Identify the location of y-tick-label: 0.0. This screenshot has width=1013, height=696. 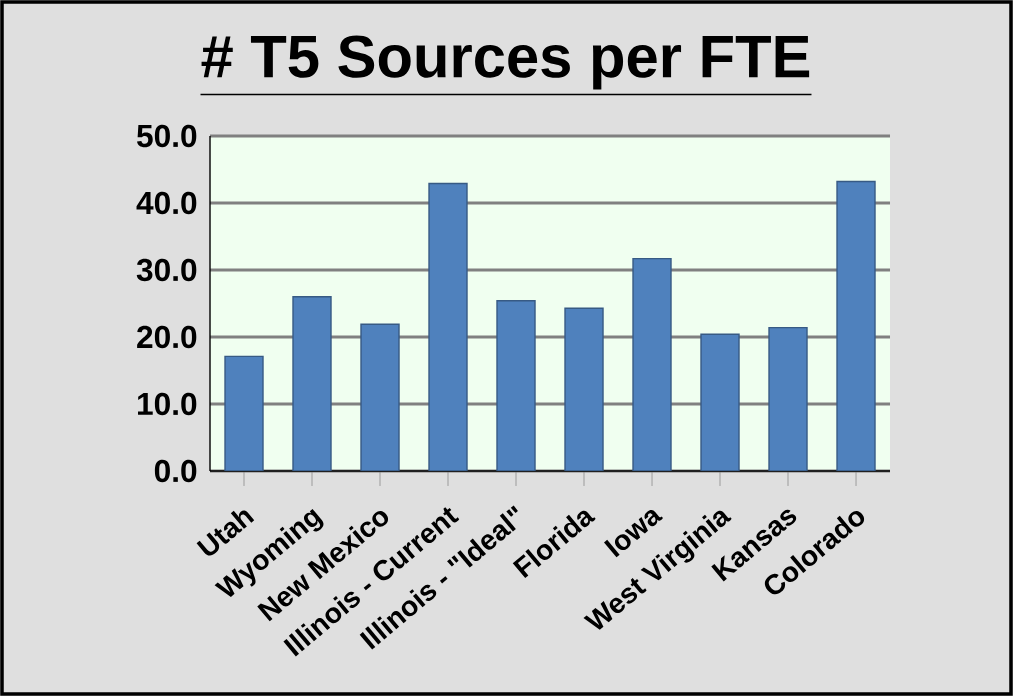
(175, 471).